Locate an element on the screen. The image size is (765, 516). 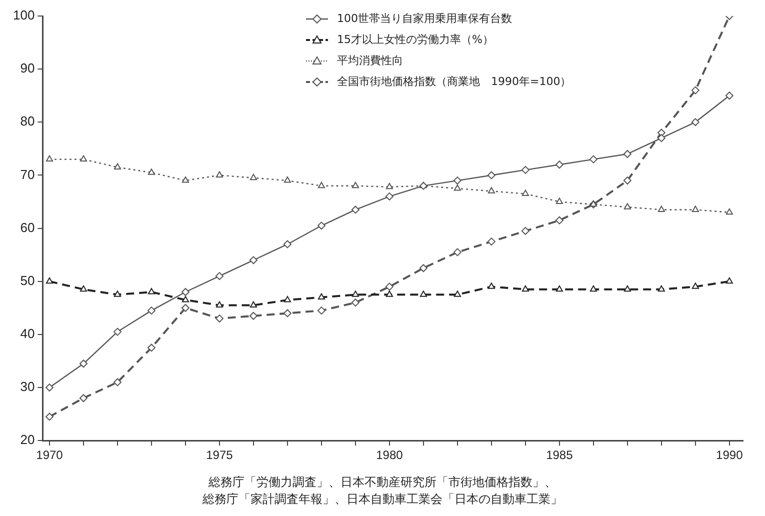
x-tick-label: 1980 is located at coordinates (390, 455).